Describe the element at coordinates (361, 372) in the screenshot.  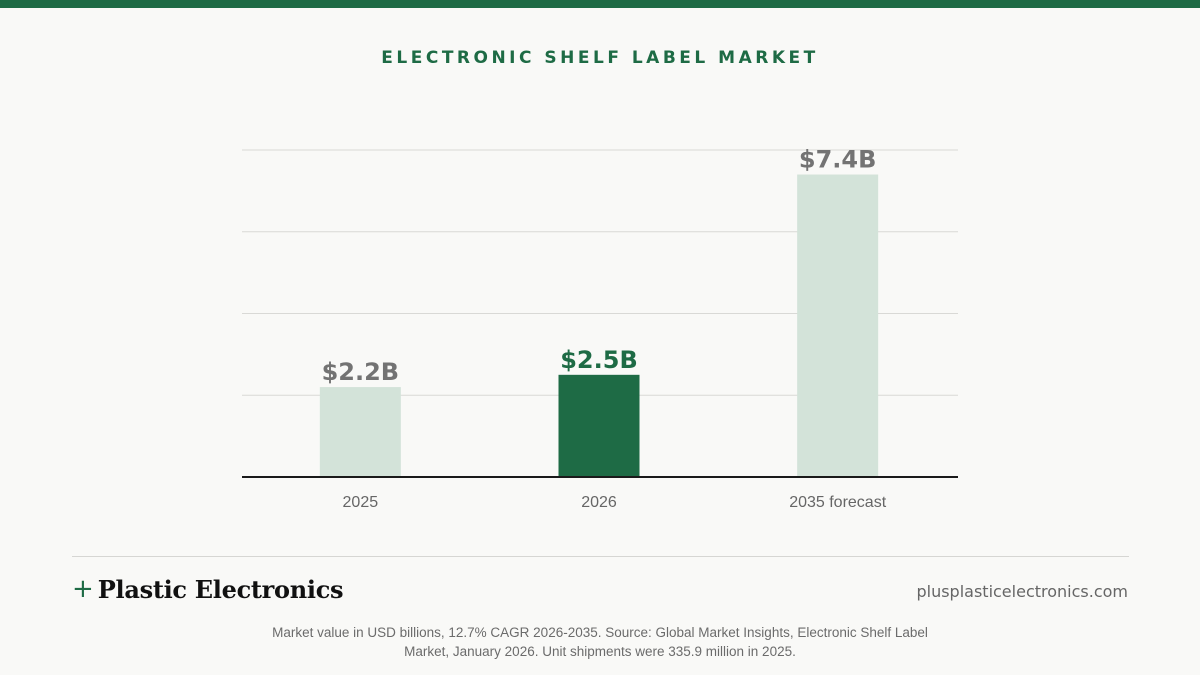
I see `data-label: $2.2B` at that location.